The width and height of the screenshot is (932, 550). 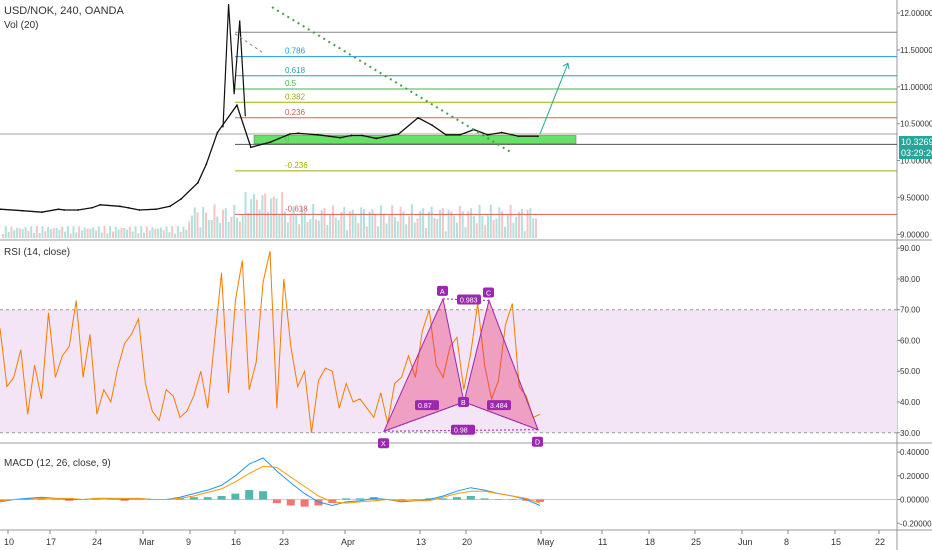 What do you see at coordinates (415, 139) in the screenshot?
I see `support-zone` at bounding box center [415, 139].